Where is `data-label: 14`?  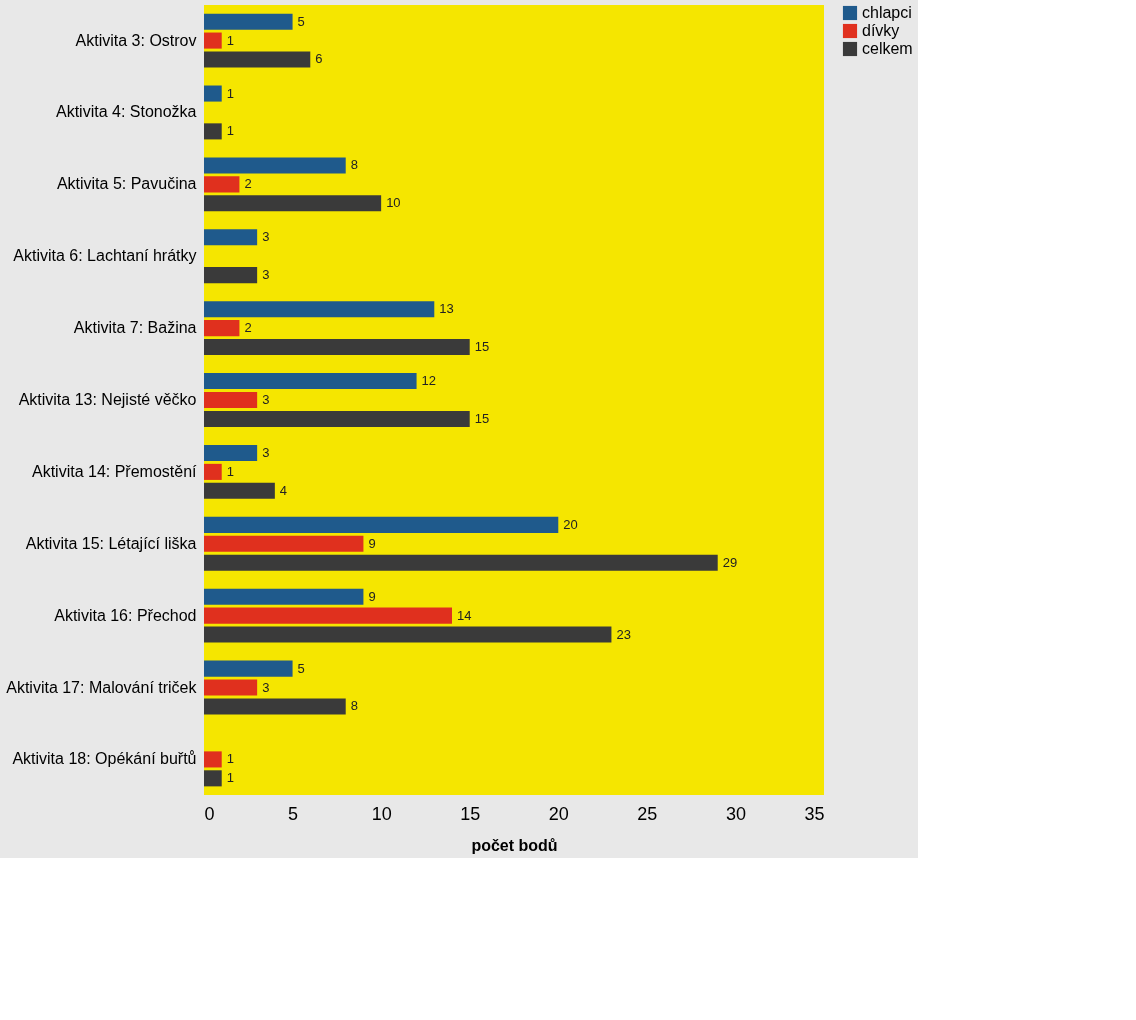 data-label: 14 is located at coordinates (464, 615).